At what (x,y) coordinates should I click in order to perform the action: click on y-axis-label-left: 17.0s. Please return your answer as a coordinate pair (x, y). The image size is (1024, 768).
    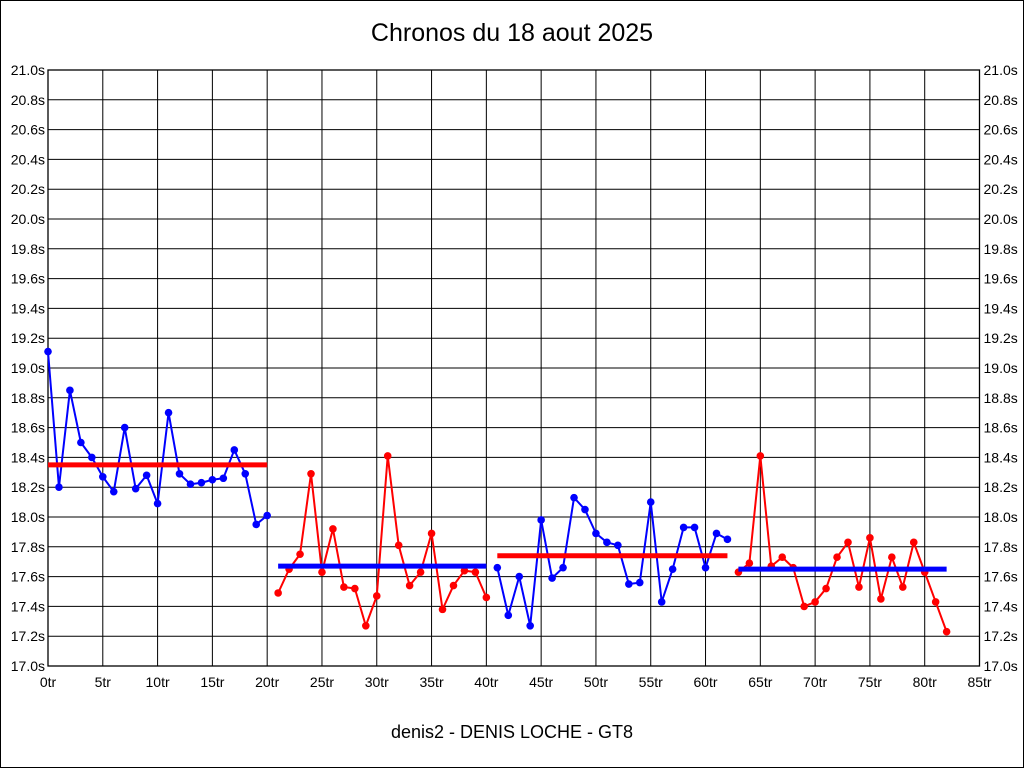
    Looking at the image, I should click on (28, 666).